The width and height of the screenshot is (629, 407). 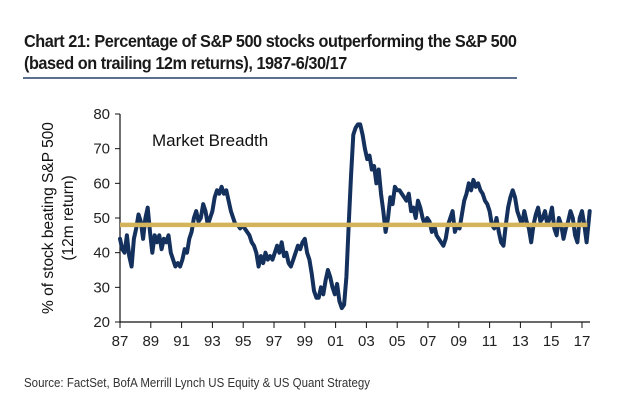 I want to click on y-tick-label: 60, so click(x=101, y=183).